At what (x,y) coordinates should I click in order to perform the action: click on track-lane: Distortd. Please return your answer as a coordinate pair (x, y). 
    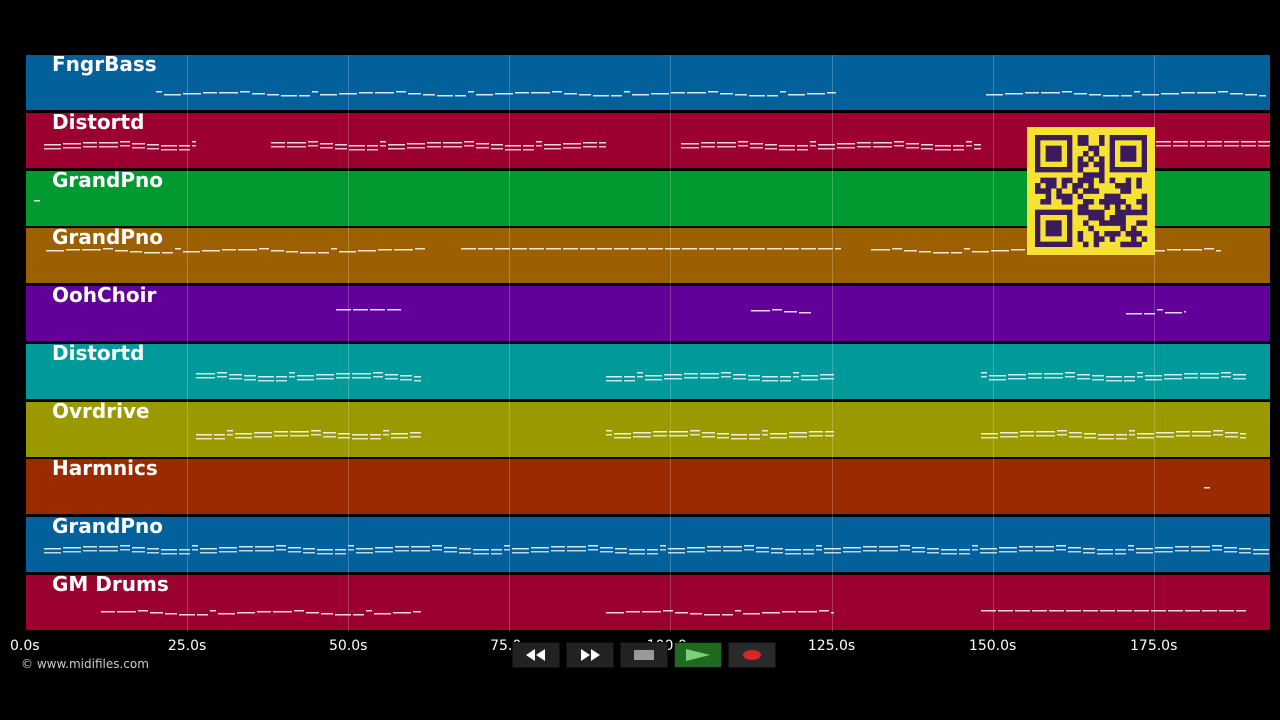
    Looking at the image, I should click on (648, 371).